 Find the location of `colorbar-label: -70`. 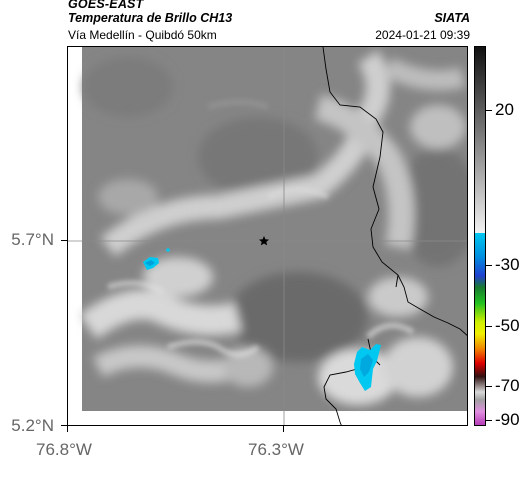

colorbar-label: -70 is located at coordinates (507, 385).